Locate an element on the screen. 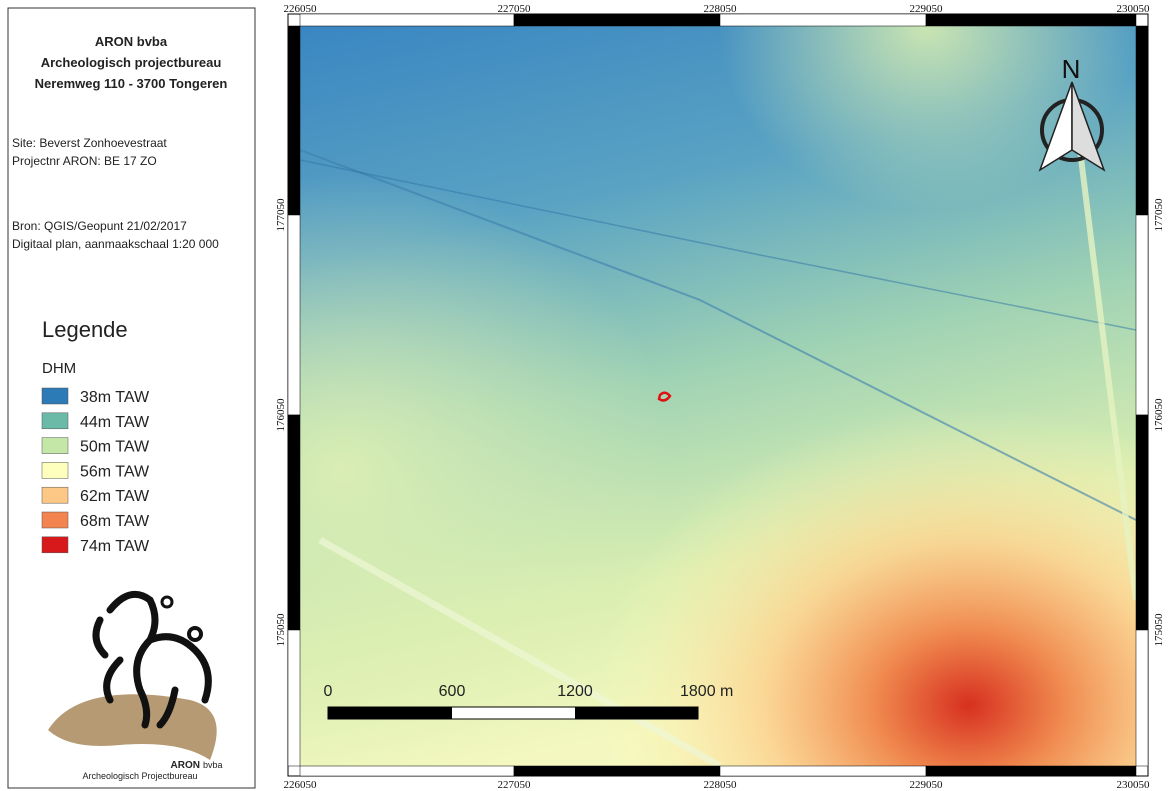 This screenshot has width=1172, height=791. scale-note: Digitaal plan, aanmaakschaal 1:20 000 is located at coordinates (115, 244).